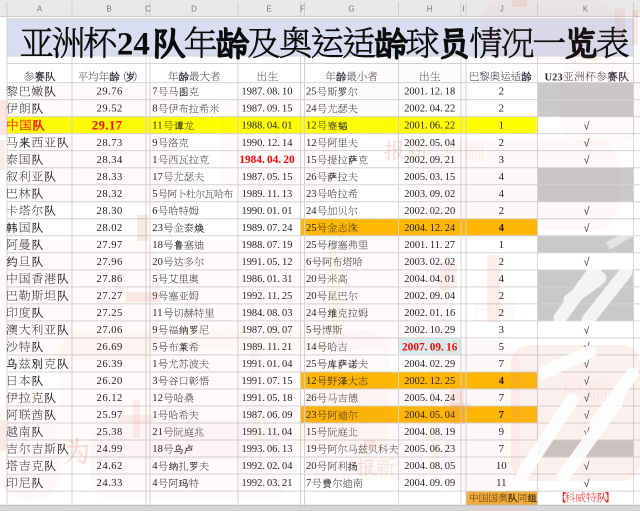  What do you see at coordinates (267, 194) in the screenshot?
I see `svg-text: 1989. 11. 13` at bounding box center [267, 194].